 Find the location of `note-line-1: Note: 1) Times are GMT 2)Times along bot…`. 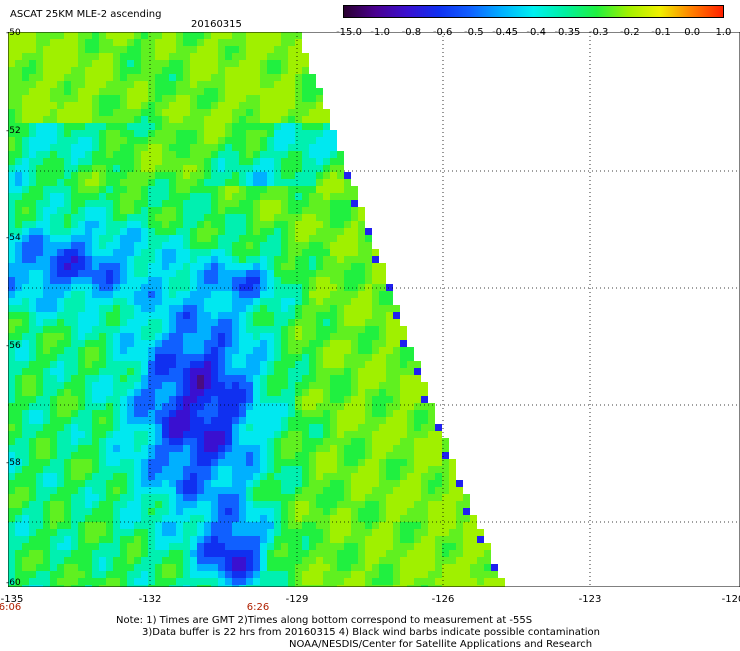

note-line-1: Note: 1) Times are GMT 2)Times along bot… is located at coordinates (324, 620).